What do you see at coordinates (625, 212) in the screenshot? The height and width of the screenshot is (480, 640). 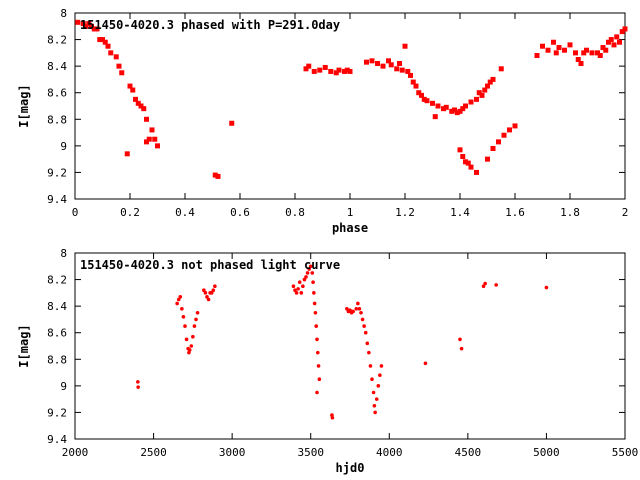 I see `top-x-tick-label: 2` at bounding box center [625, 212].